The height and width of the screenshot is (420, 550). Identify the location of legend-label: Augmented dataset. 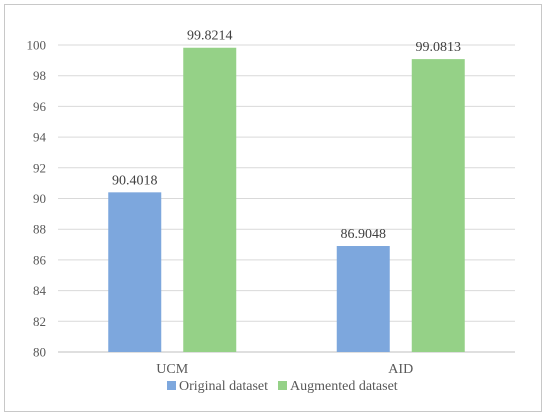
(344, 386).